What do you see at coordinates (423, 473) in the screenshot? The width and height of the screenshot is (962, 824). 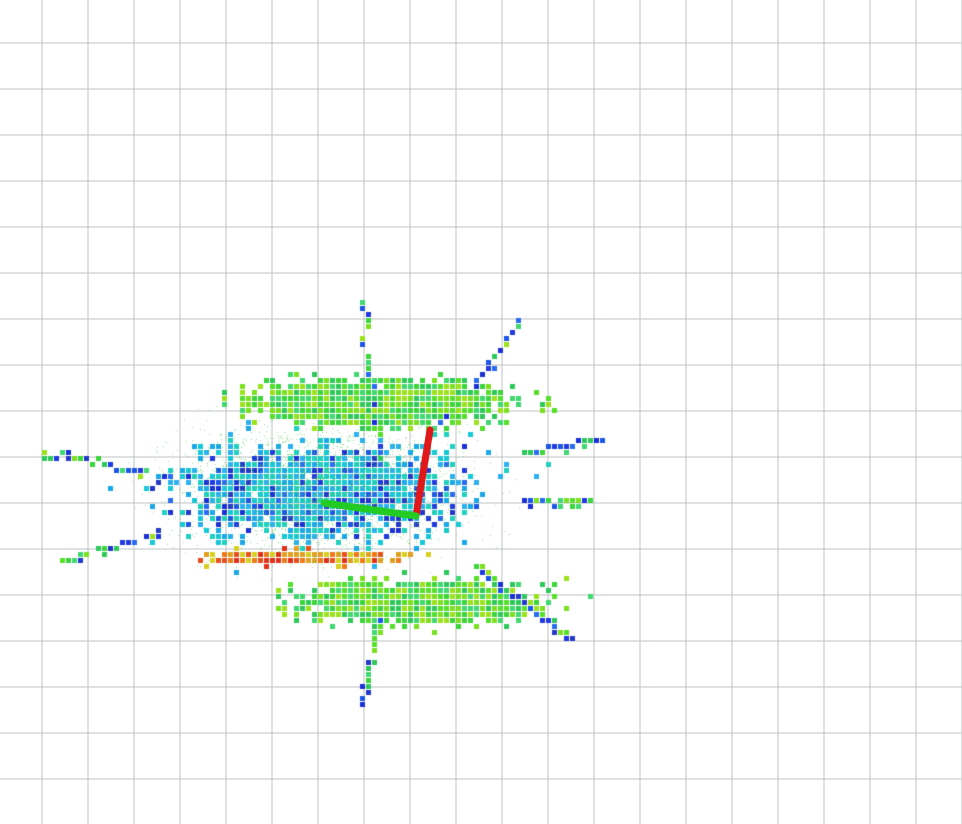 I see `frame-x-axis` at bounding box center [423, 473].